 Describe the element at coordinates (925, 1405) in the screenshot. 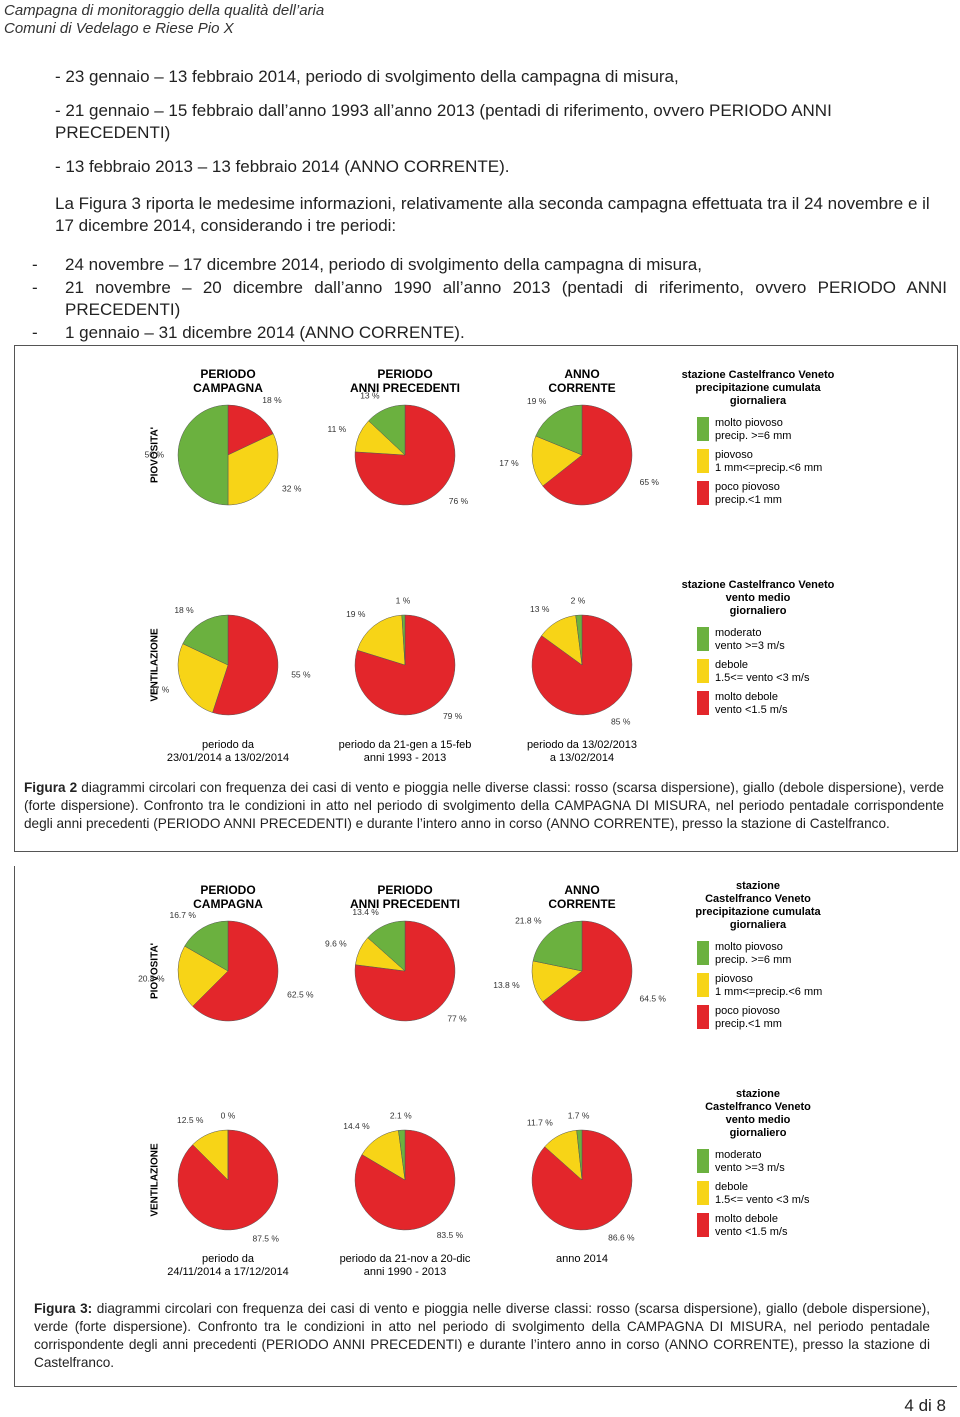

I see `page-number: 4 di 8` at that location.